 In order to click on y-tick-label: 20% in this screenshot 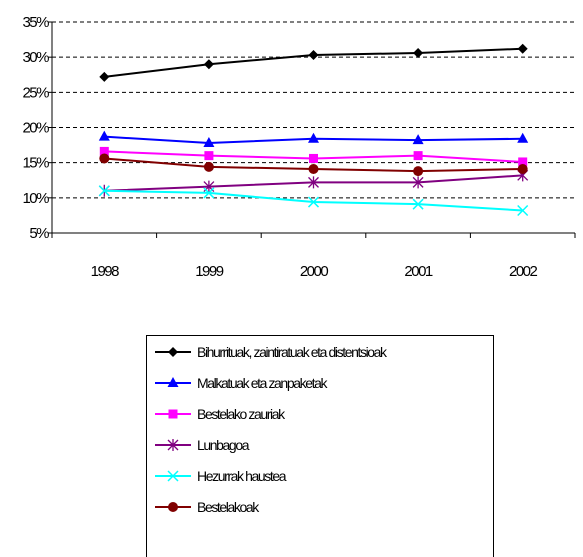, I will do `click(35, 128)`.